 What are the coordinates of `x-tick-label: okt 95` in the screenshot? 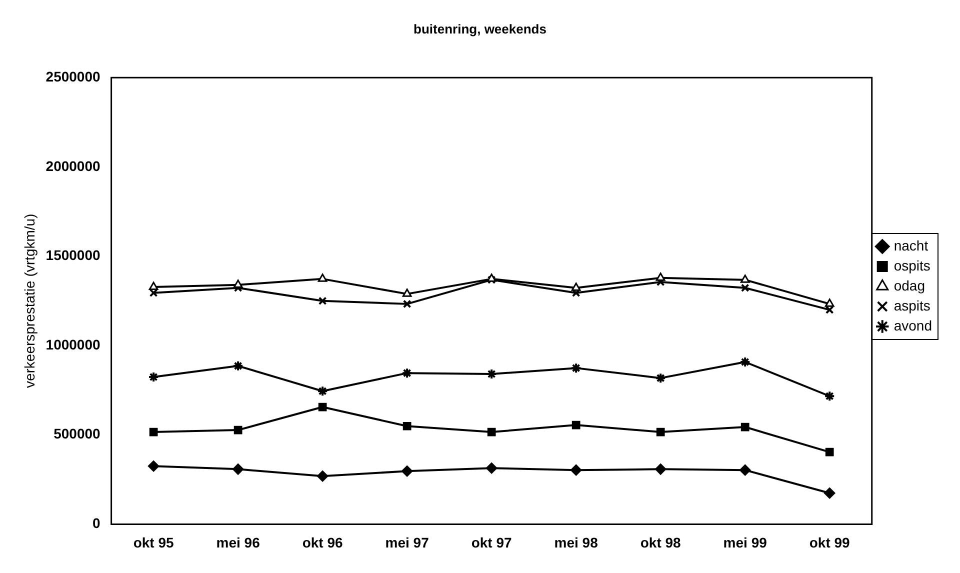 It's located at (153, 542).